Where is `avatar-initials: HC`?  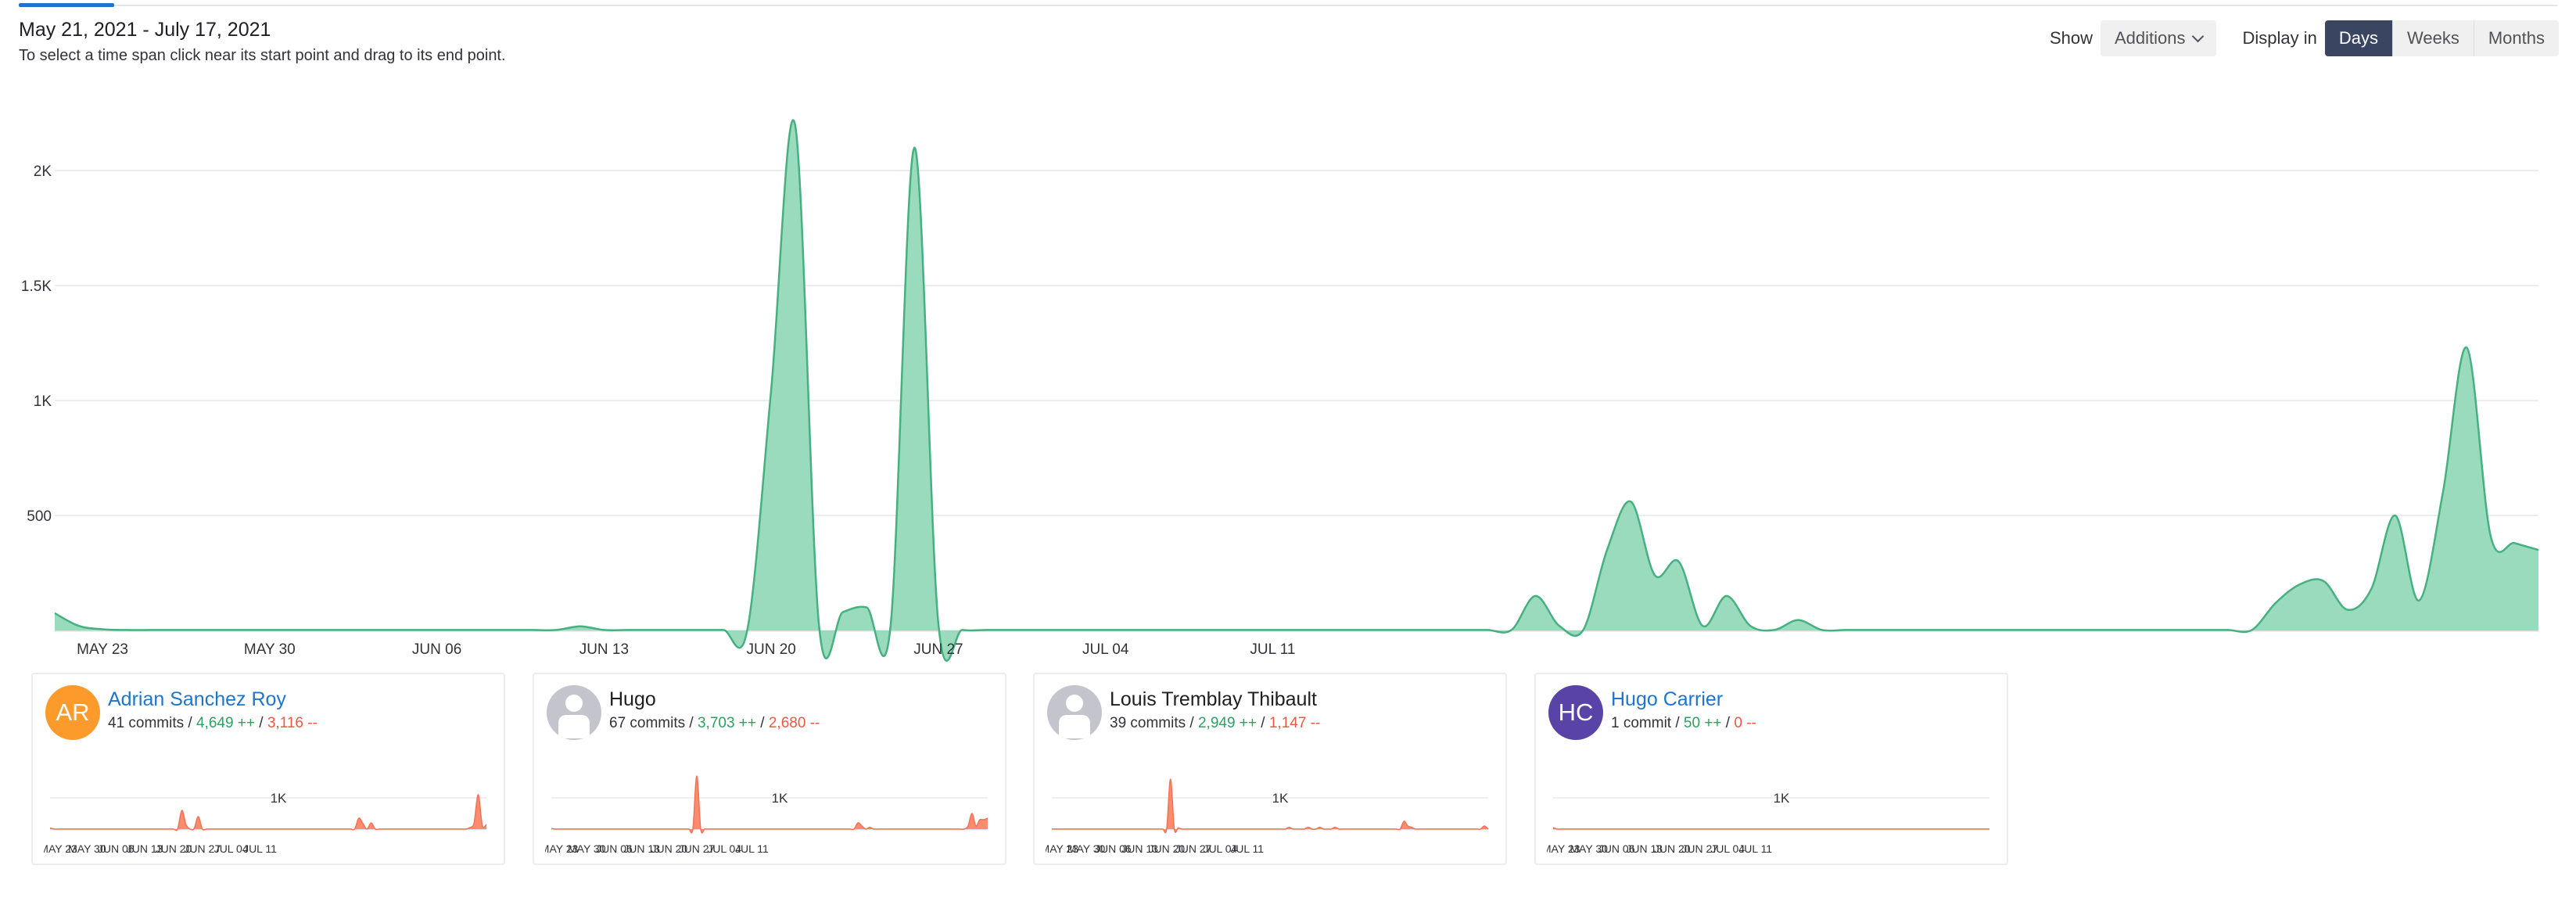 avatar-initials: HC is located at coordinates (1576, 712).